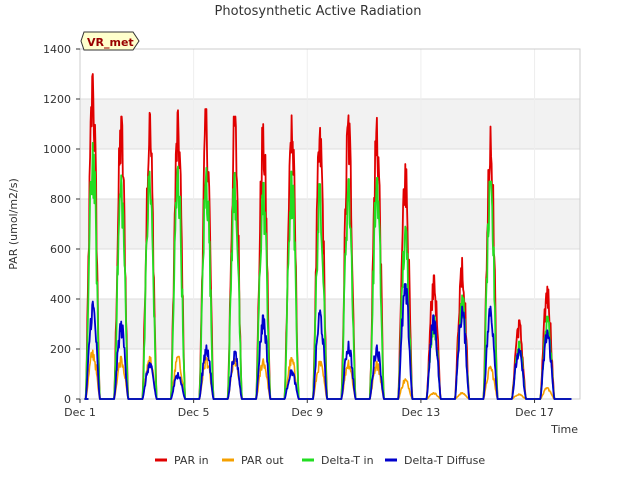 The height and width of the screenshot is (480, 640). Describe the element at coordinates (347, 460) in the screenshot. I see `legend-label: Delta-T in` at that location.